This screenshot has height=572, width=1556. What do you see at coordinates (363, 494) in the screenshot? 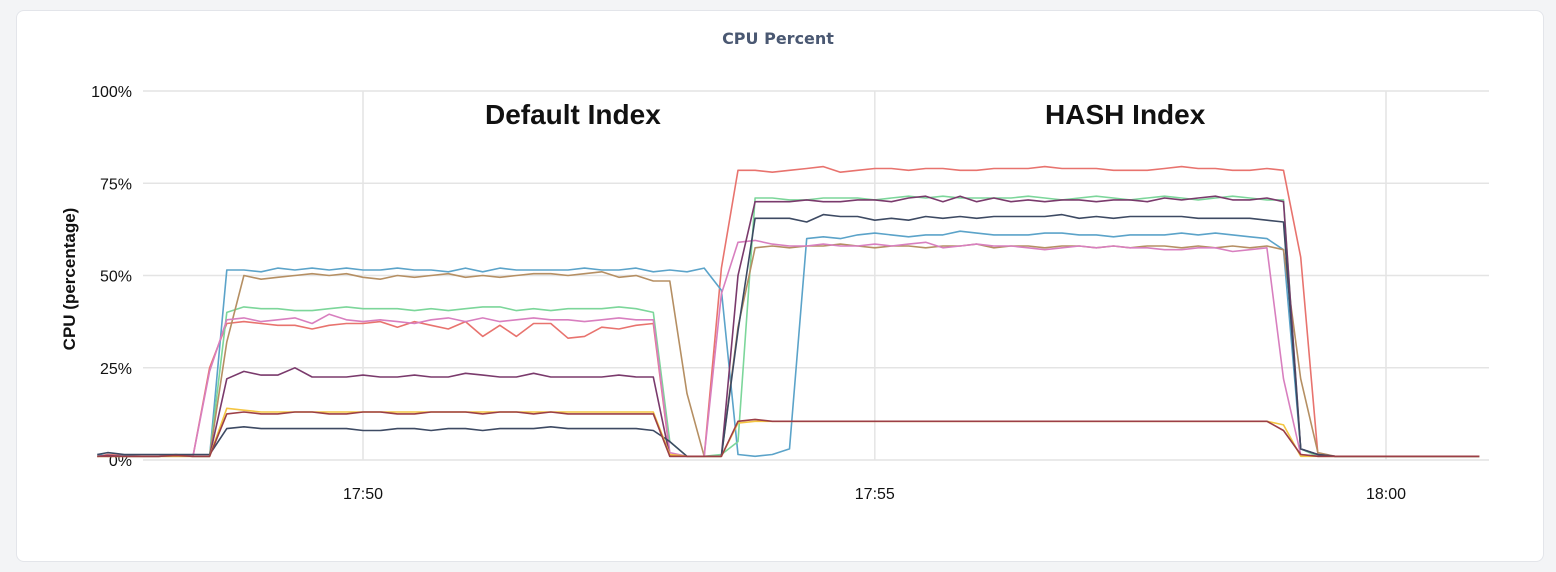
I see `x-tick-label: 17:50` at bounding box center [363, 494].